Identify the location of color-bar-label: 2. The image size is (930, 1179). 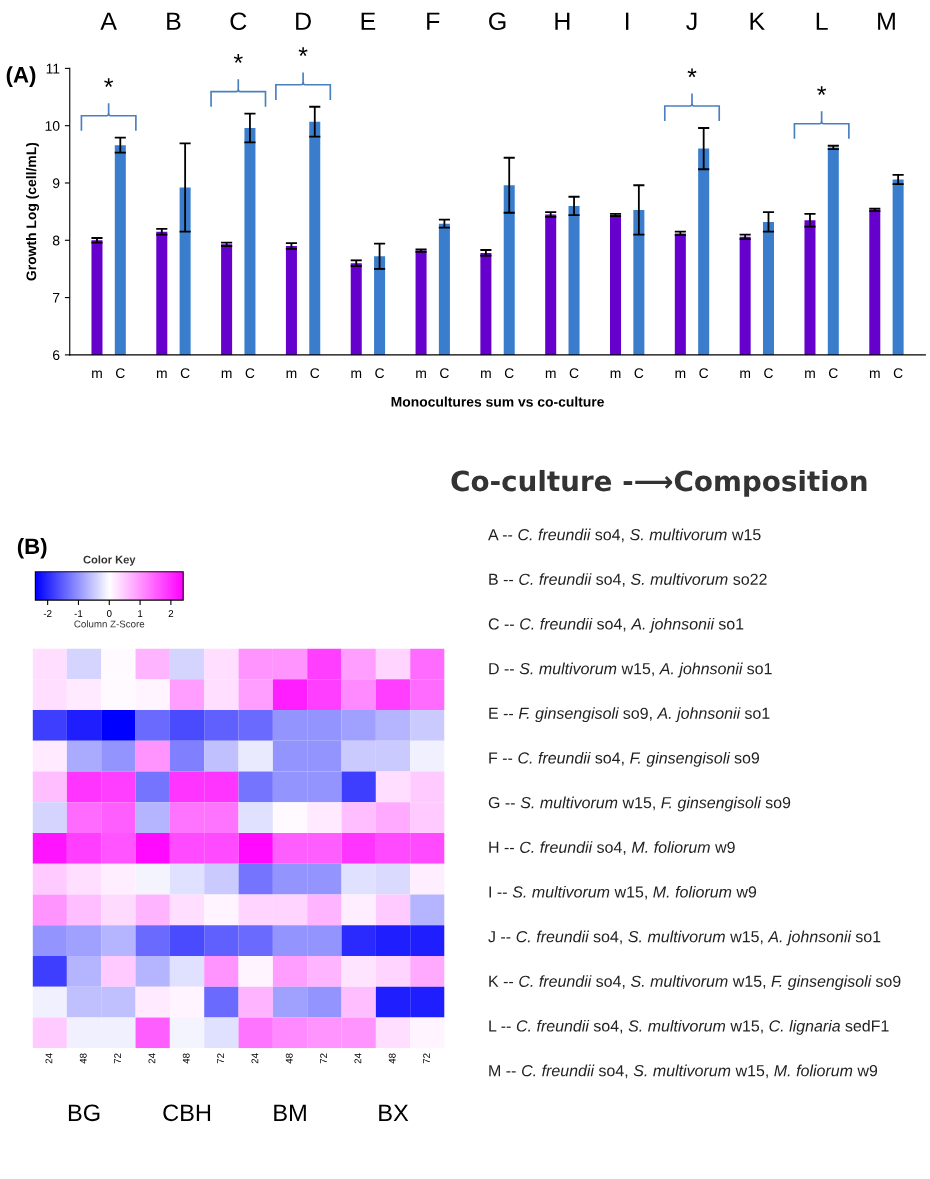
(171, 613).